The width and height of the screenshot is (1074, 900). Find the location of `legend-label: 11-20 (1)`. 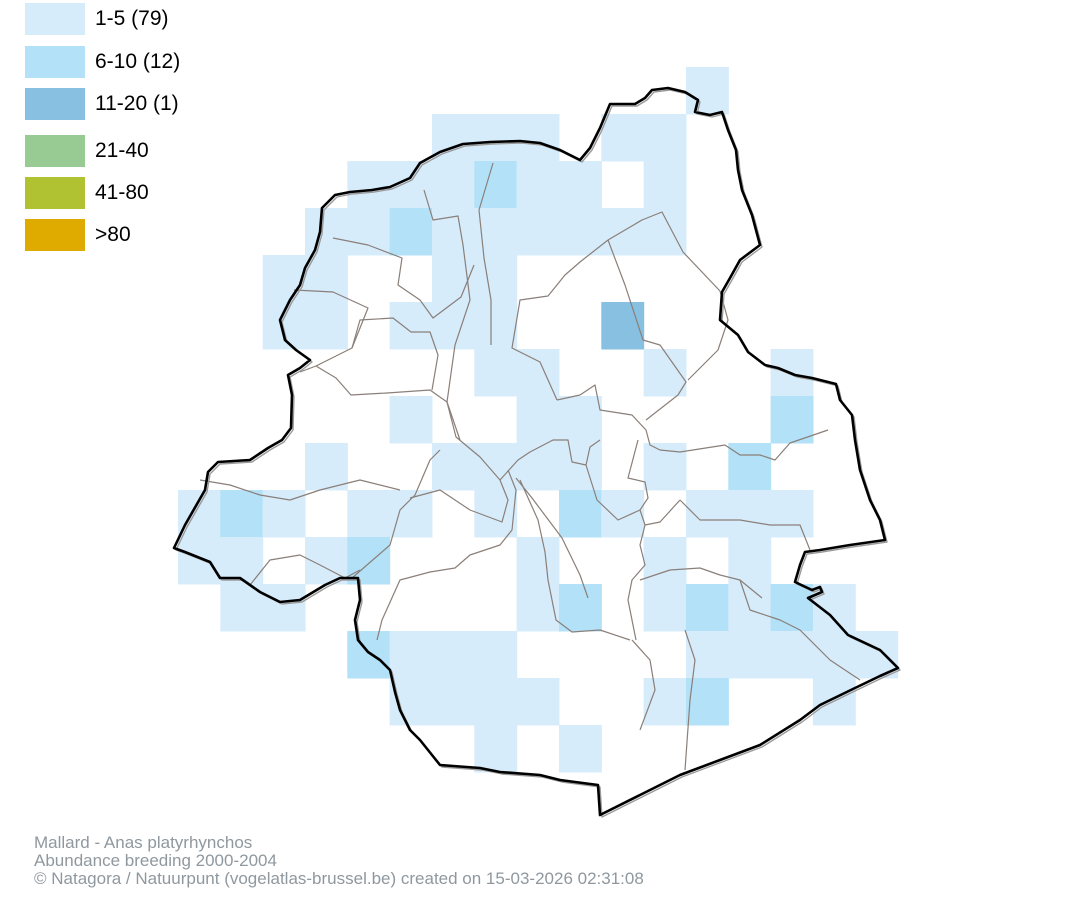

legend-label: 11-20 (1) is located at coordinates (137, 103).